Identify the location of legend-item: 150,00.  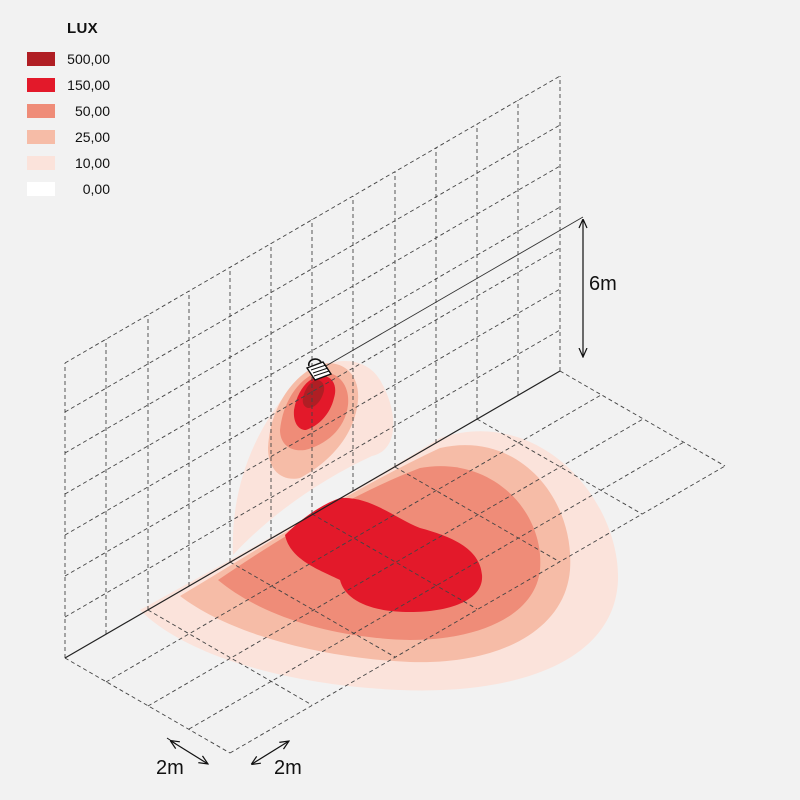
(77, 85).